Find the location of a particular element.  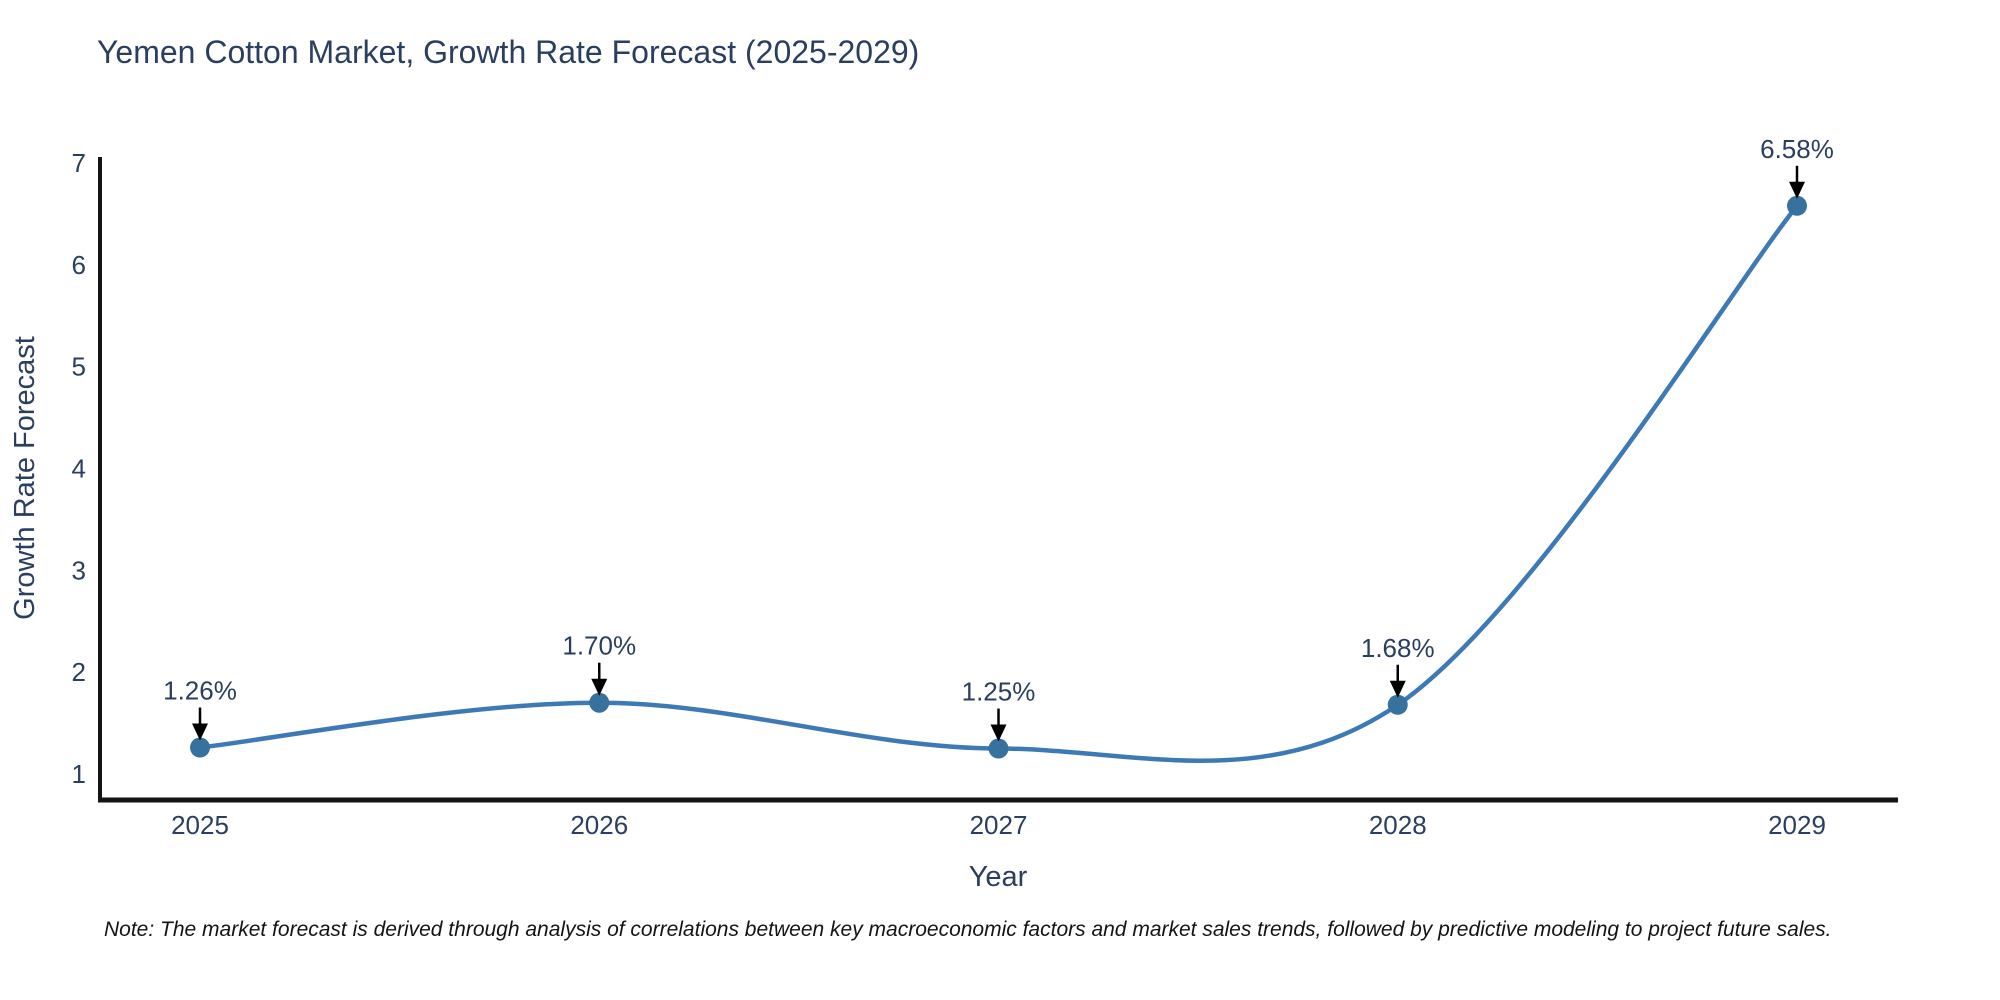

x-tick-label: 2025 is located at coordinates (200, 825).